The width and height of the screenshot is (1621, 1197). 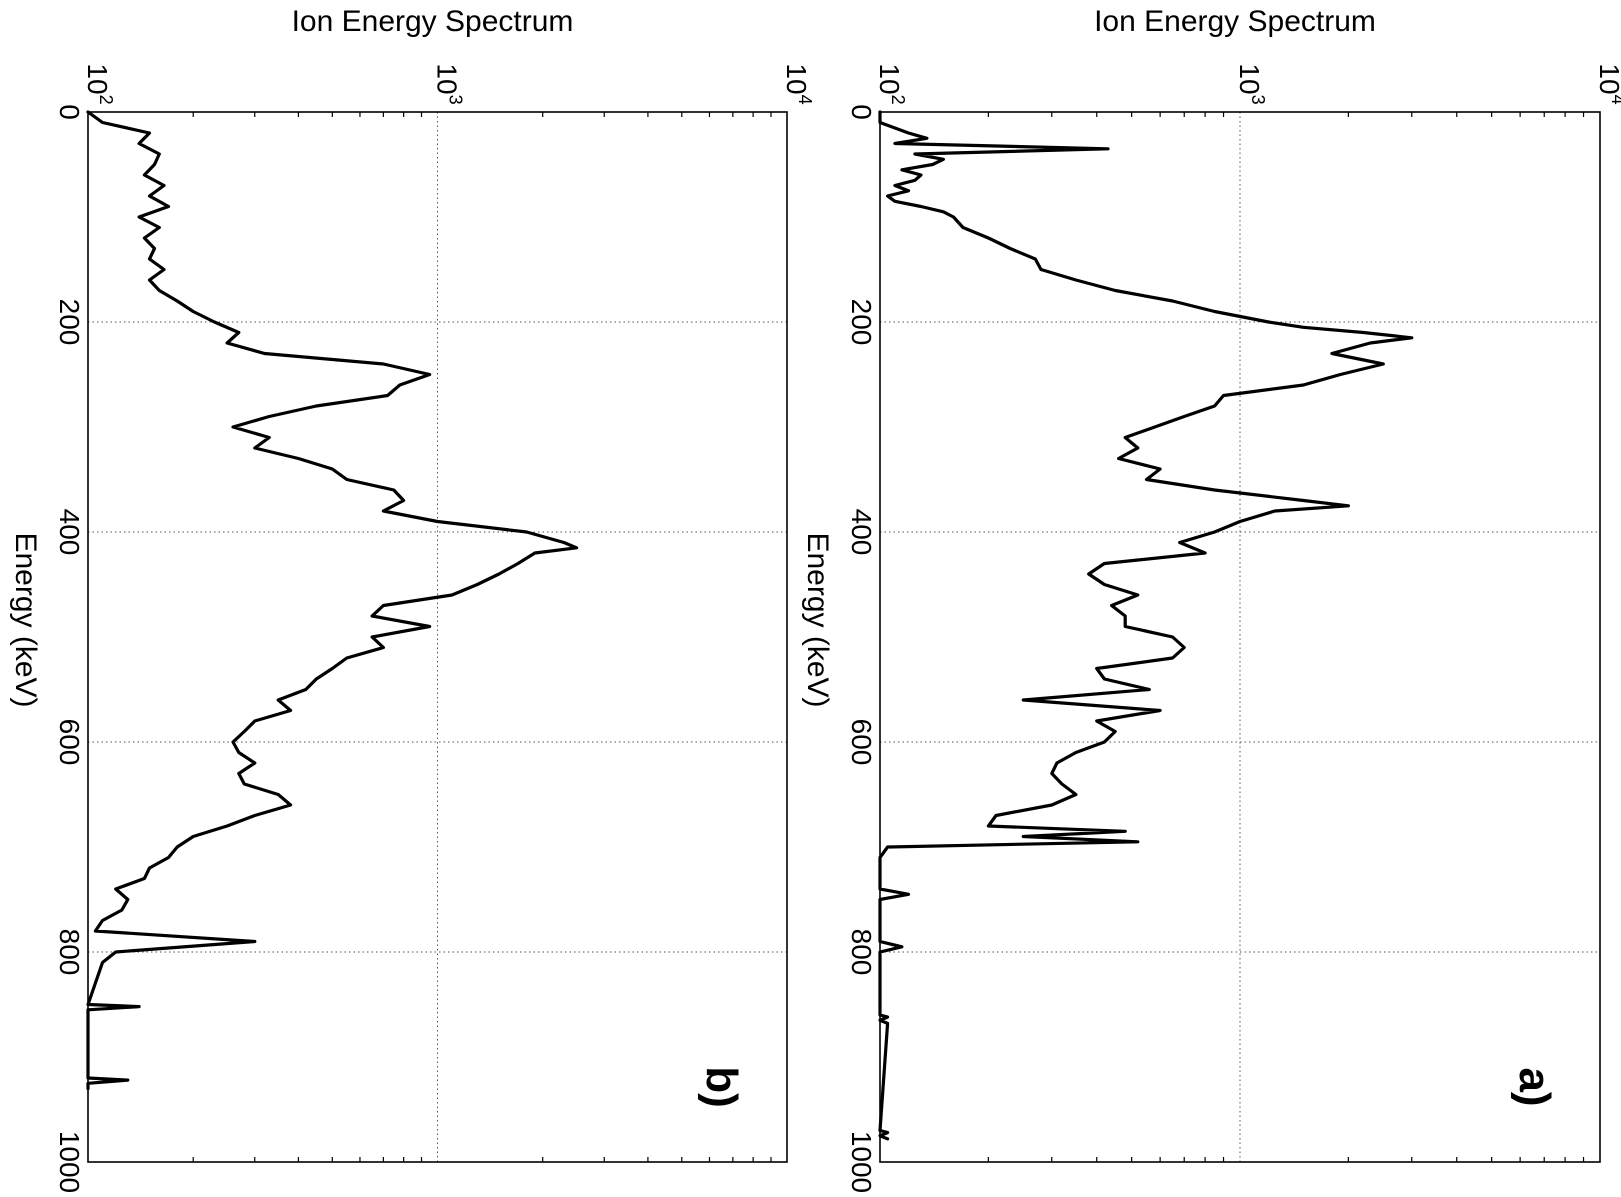 I want to click on panel-label: a), so click(x=1534, y=1086).